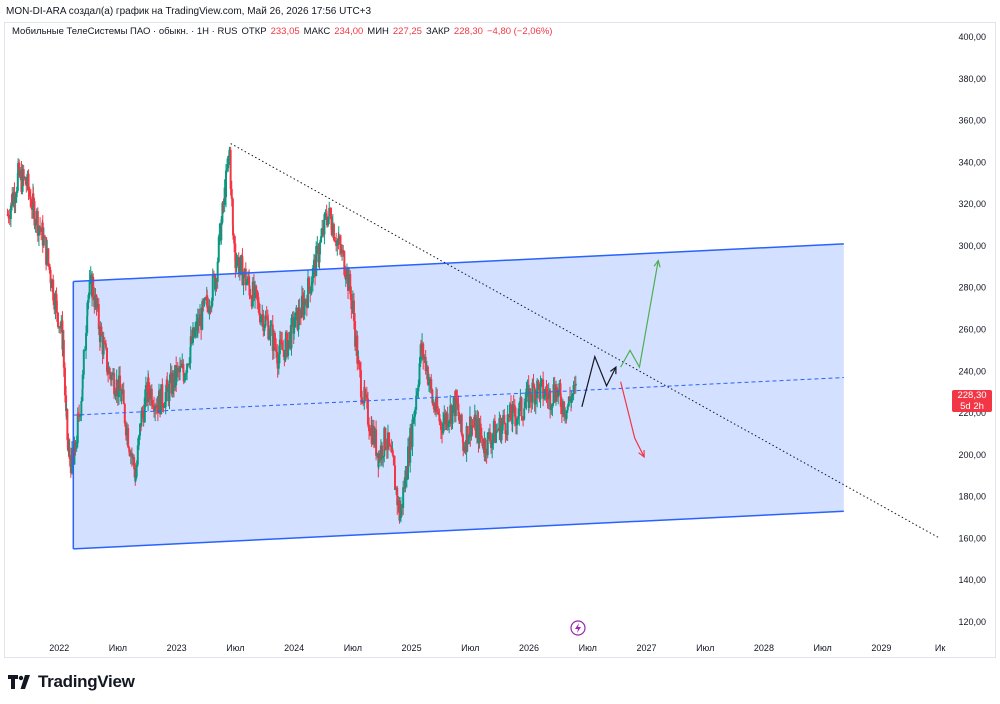 The image size is (1000, 704). What do you see at coordinates (972, 79) in the screenshot?
I see `y-tick-label: 380,00` at bounding box center [972, 79].